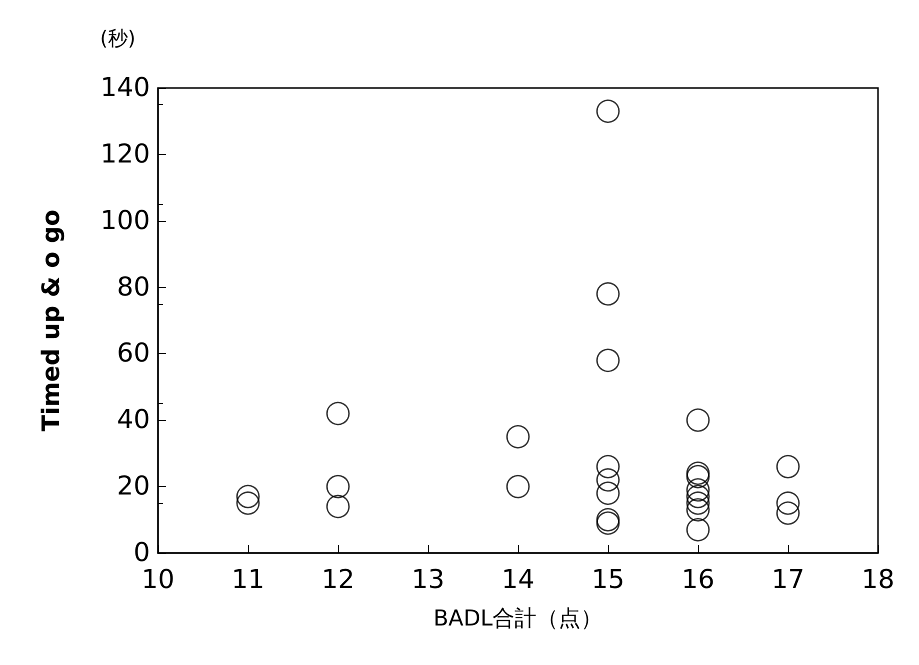  What do you see at coordinates (698, 580) in the screenshot?
I see `x-tick-label: 16` at bounding box center [698, 580].